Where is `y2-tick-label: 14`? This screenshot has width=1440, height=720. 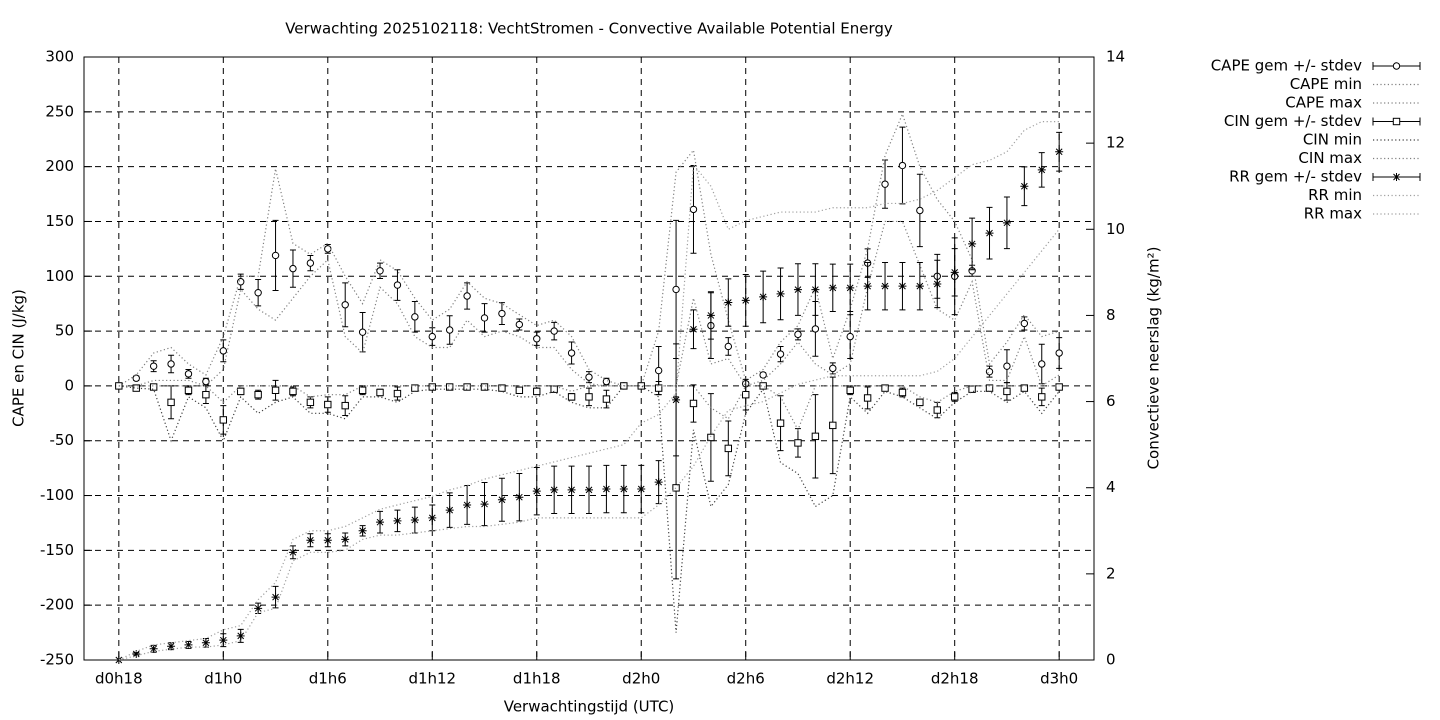
y2-tick-label: 14 is located at coordinates (1115, 57).